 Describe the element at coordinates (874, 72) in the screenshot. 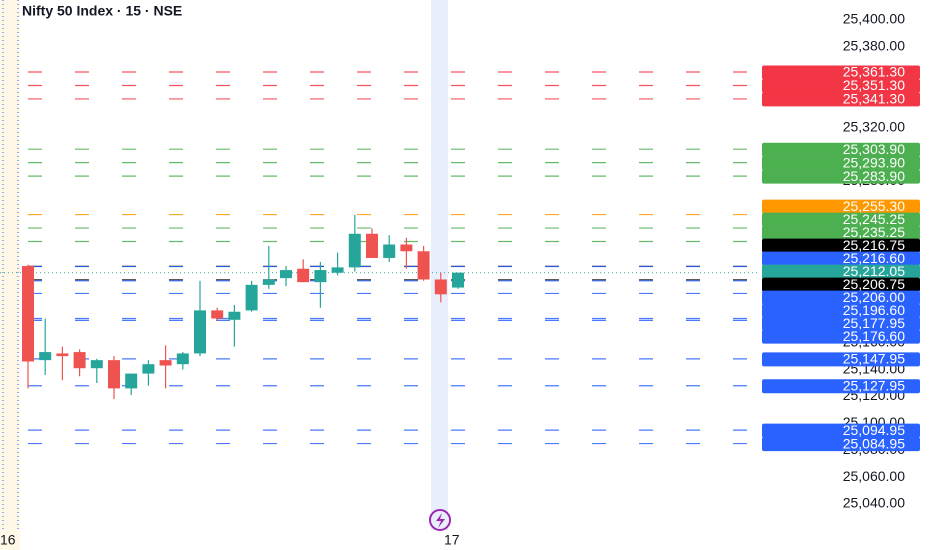

I see `price-tag-label: 25,361.30` at that location.